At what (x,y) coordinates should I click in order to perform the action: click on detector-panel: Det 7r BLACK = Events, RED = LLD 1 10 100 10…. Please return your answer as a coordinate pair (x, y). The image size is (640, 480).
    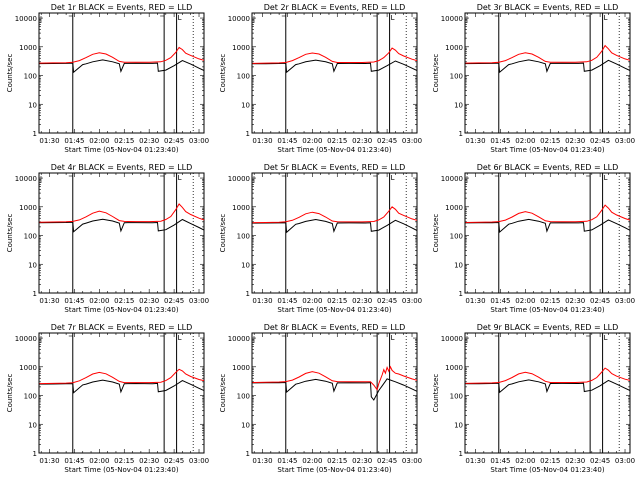
    Looking at the image, I should click on (107, 398).